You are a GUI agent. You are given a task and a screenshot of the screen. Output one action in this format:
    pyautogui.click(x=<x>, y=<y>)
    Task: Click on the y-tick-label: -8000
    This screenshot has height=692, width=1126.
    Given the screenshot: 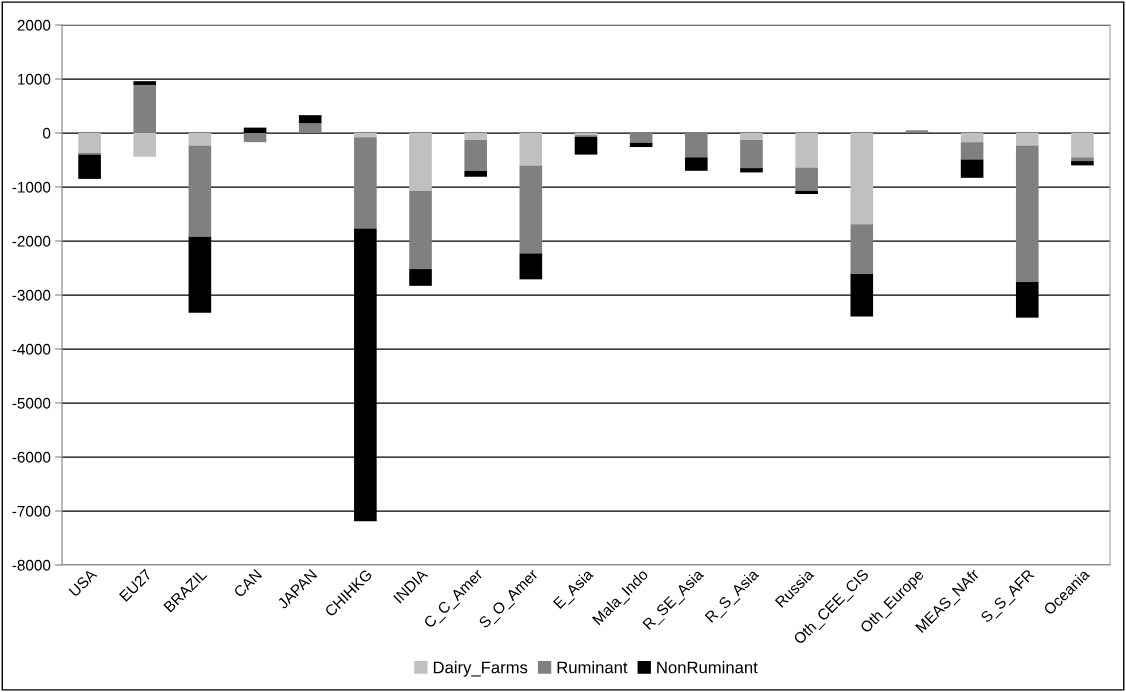 What is the action you would take?
    pyautogui.click(x=31, y=565)
    